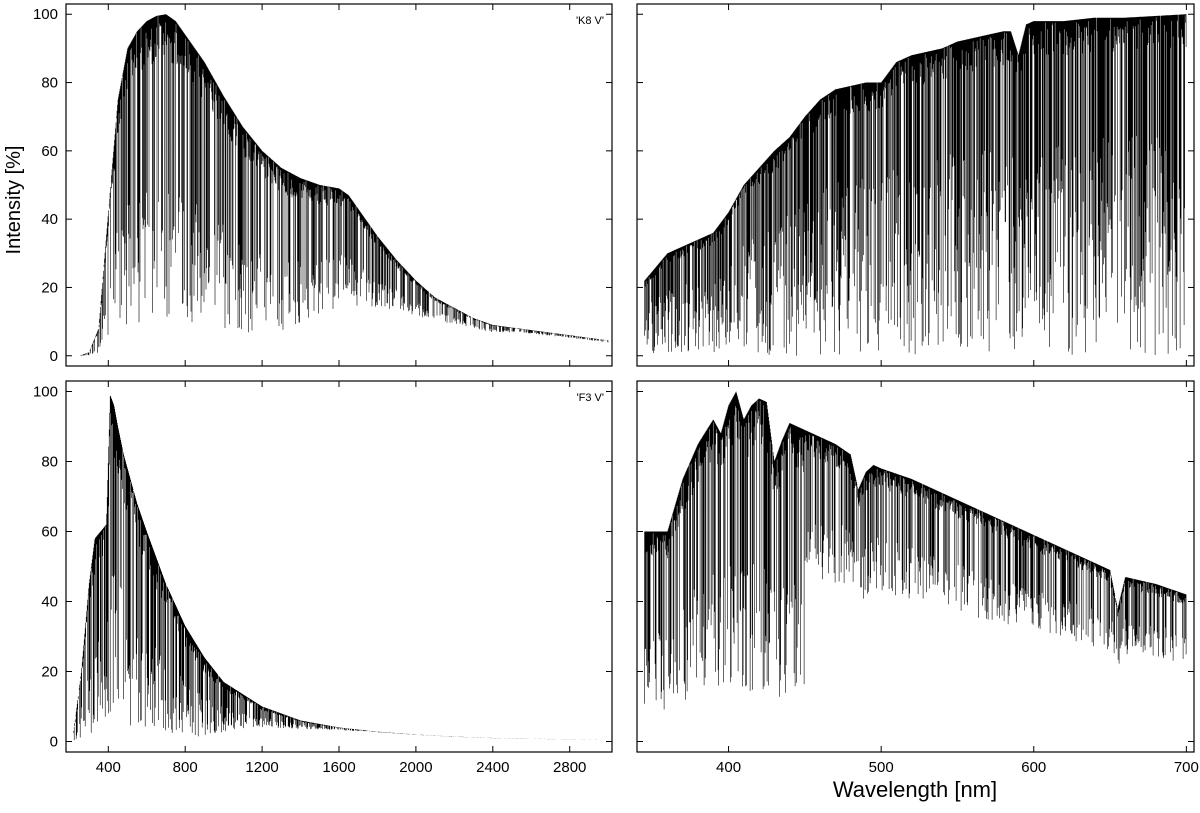 The height and width of the screenshot is (813, 1200). What do you see at coordinates (881, 767) in the screenshot?
I see `x-tick-label: 500` at bounding box center [881, 767].